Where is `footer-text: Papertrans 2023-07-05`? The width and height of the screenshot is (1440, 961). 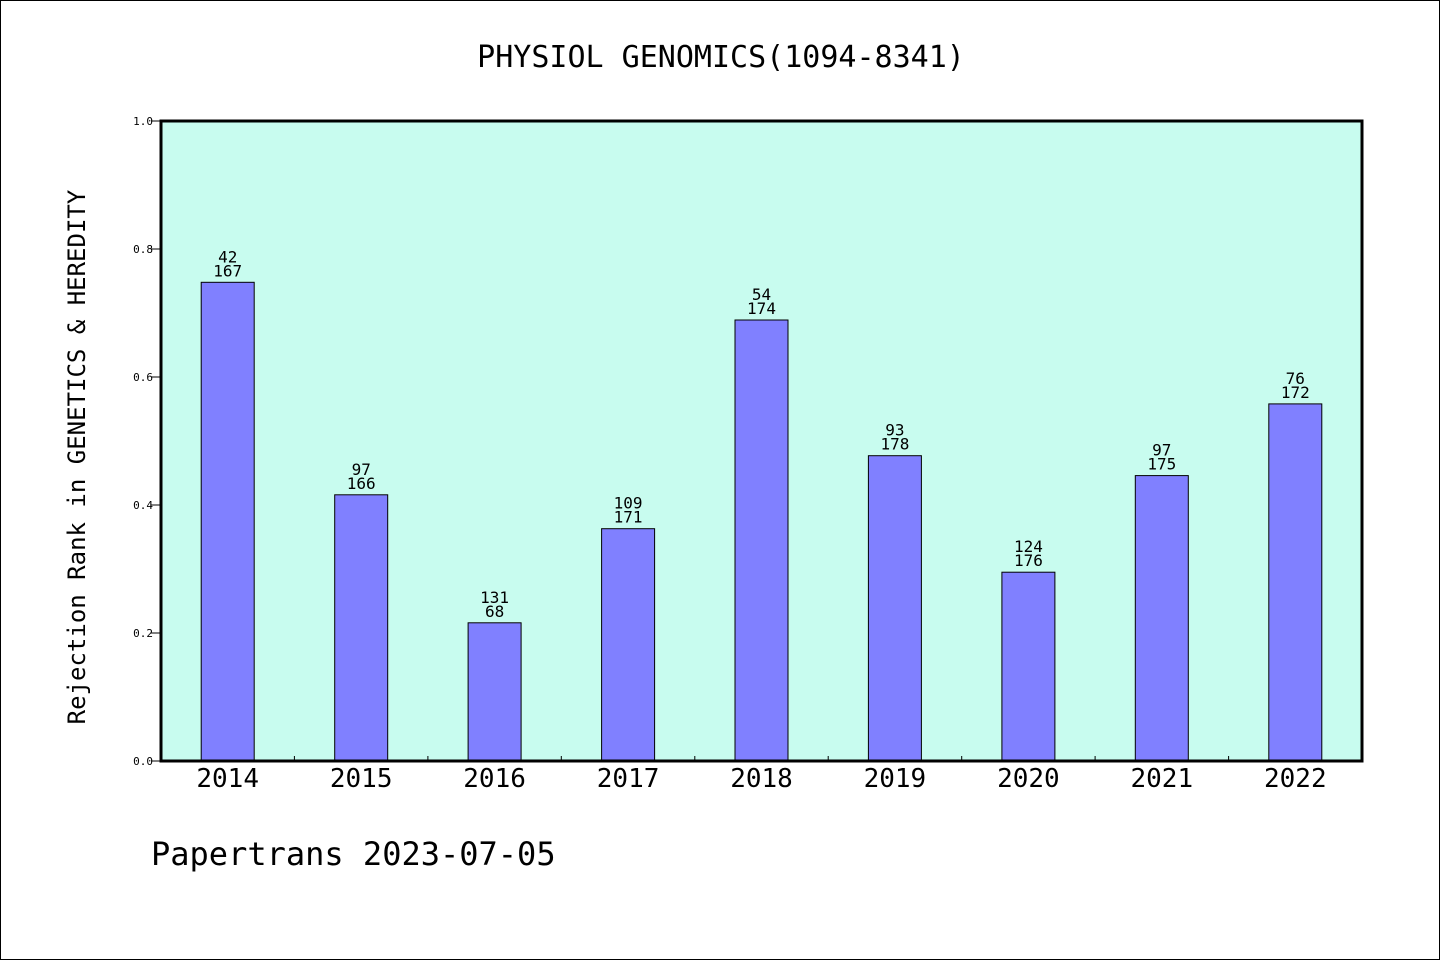 footer-text: Papertrans 2023-07-05 is located at coordinates (353, 854).